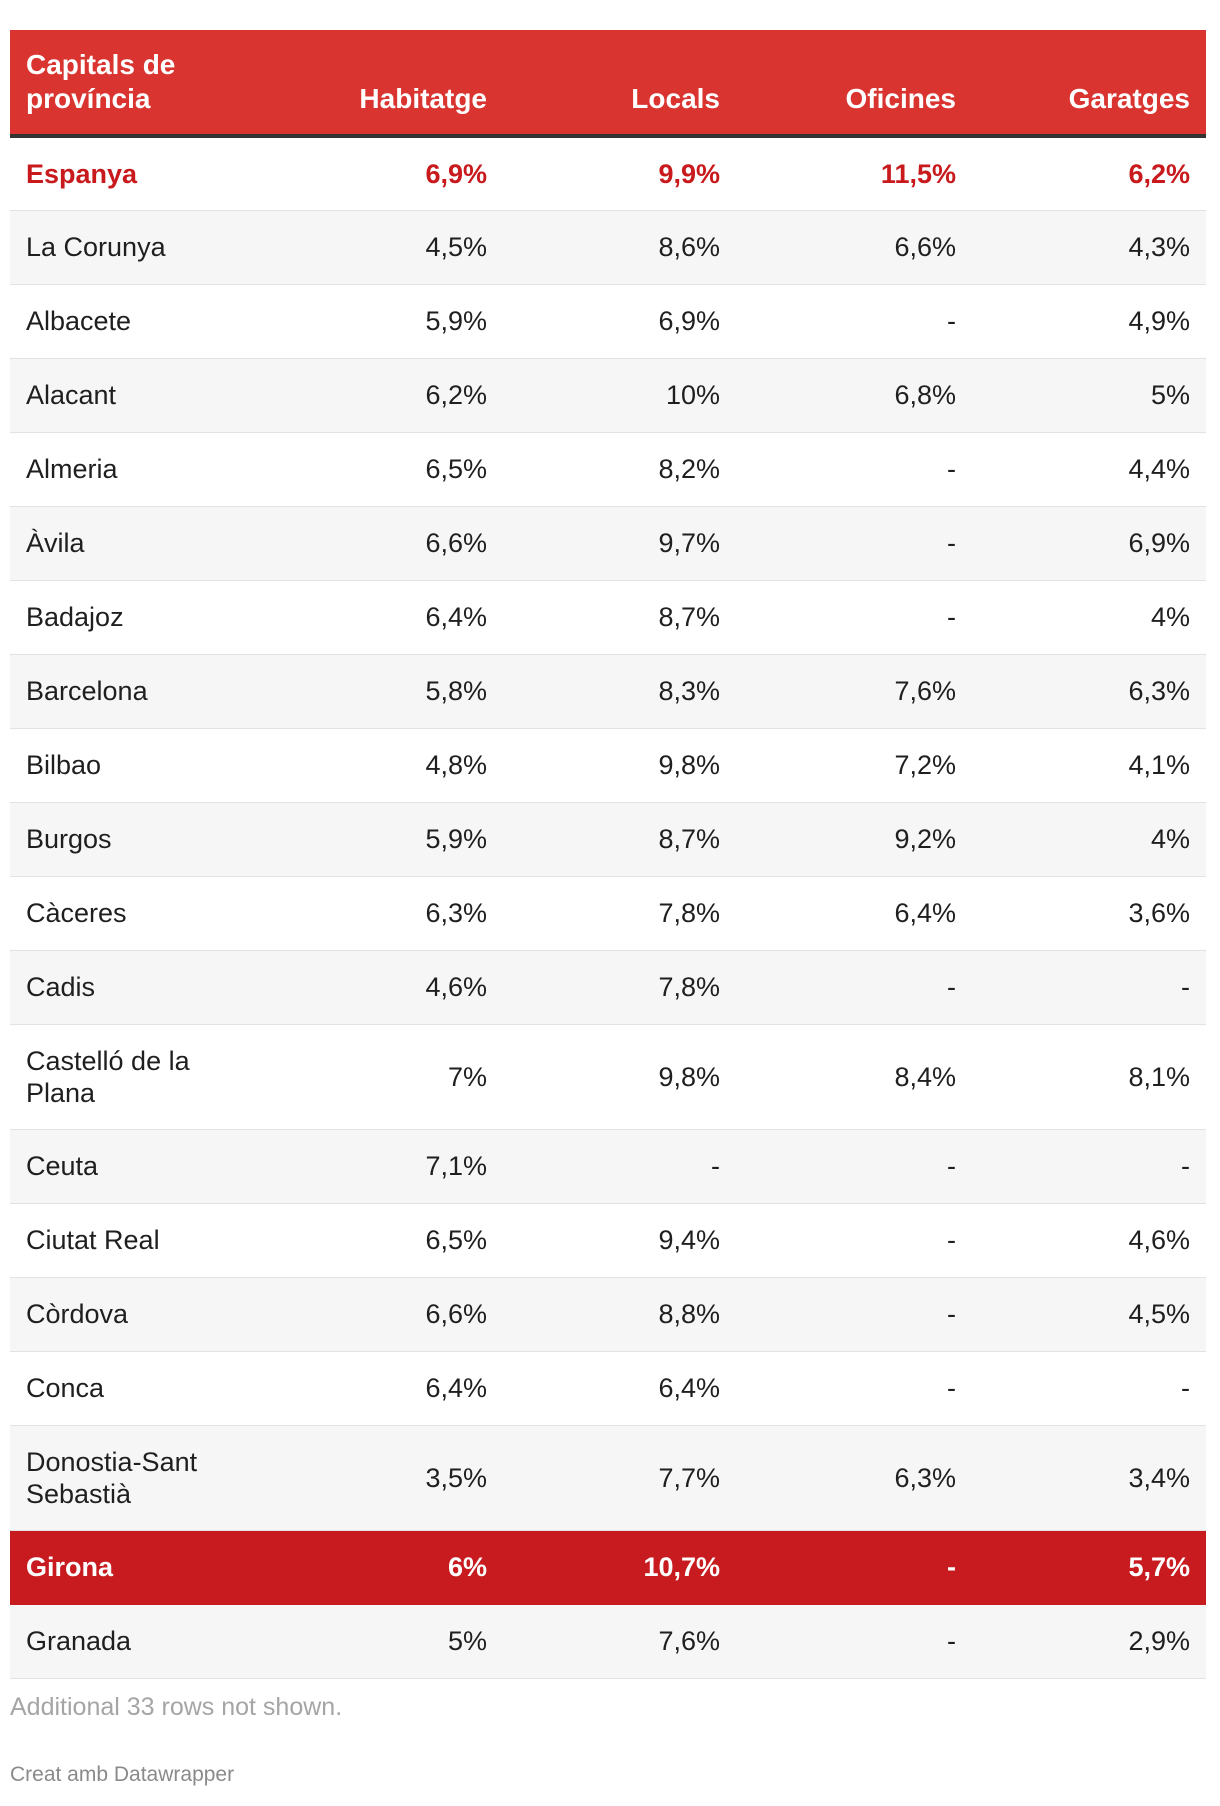  I want to click on cell-habitatge: 5,9%, so click(391, 321).